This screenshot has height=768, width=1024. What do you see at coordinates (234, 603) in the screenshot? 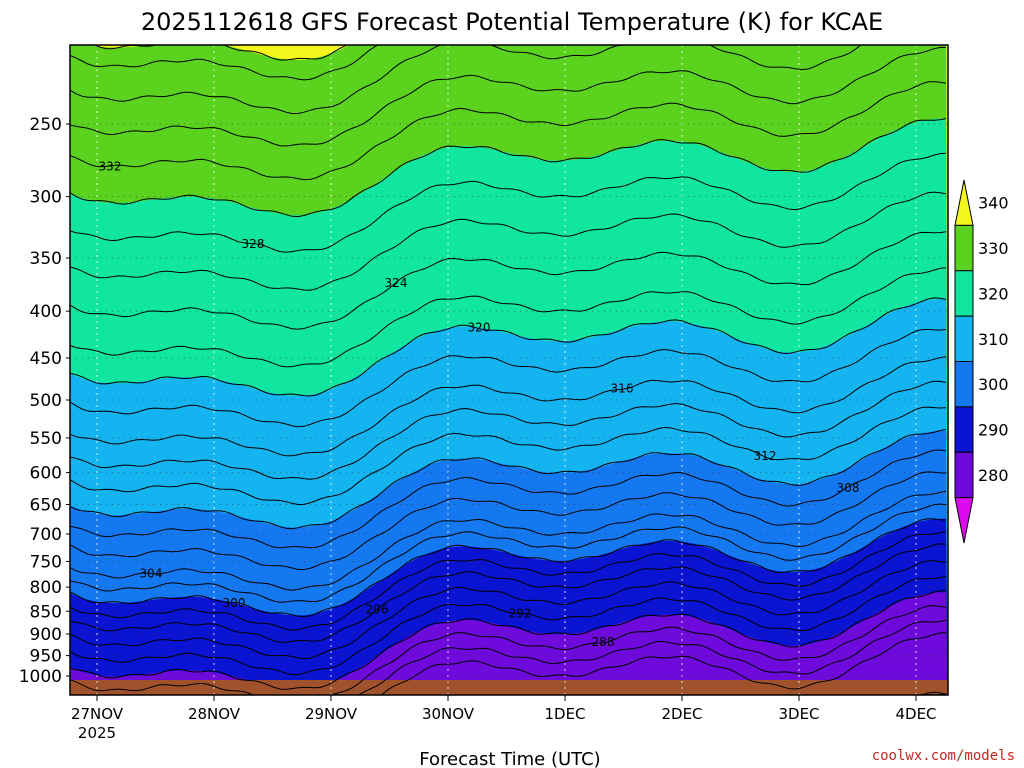
I see `contour-label: 300` at bounding box center [234, 603].